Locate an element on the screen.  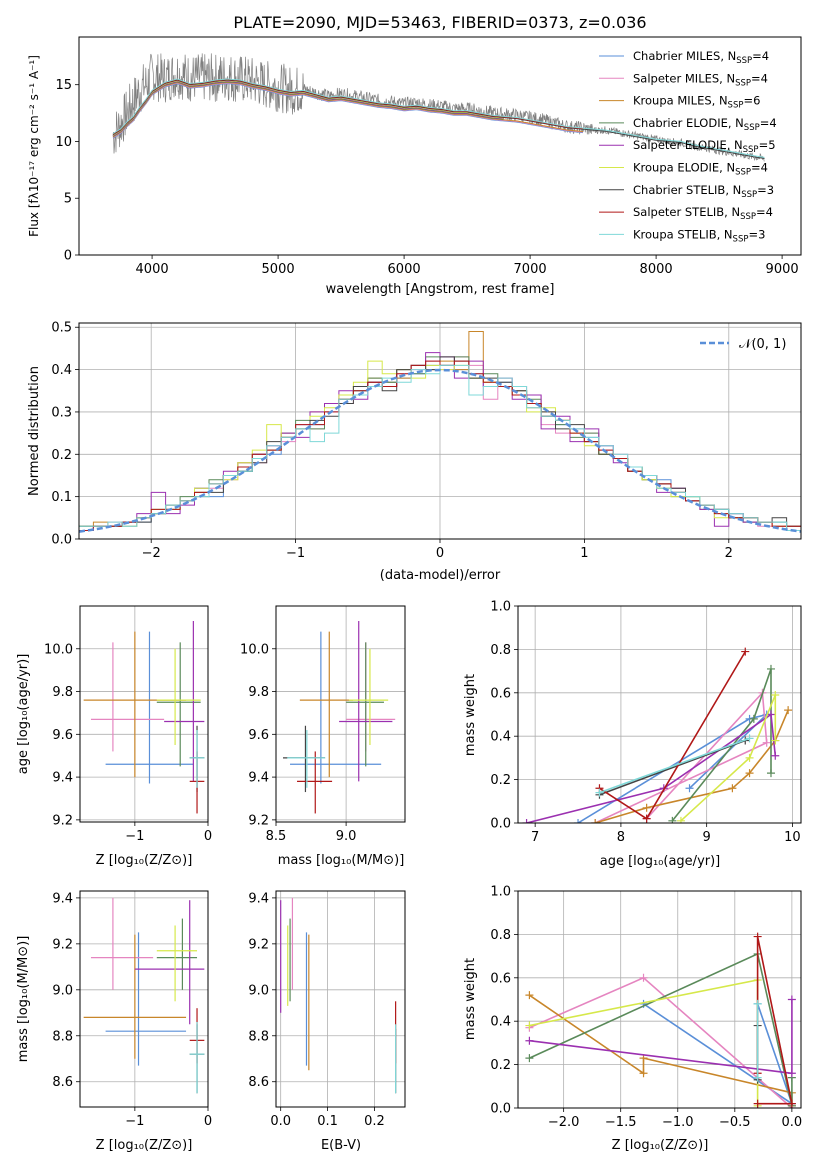
residuals-xlabel: (data-model)/error is located at coordinates (440, 575).